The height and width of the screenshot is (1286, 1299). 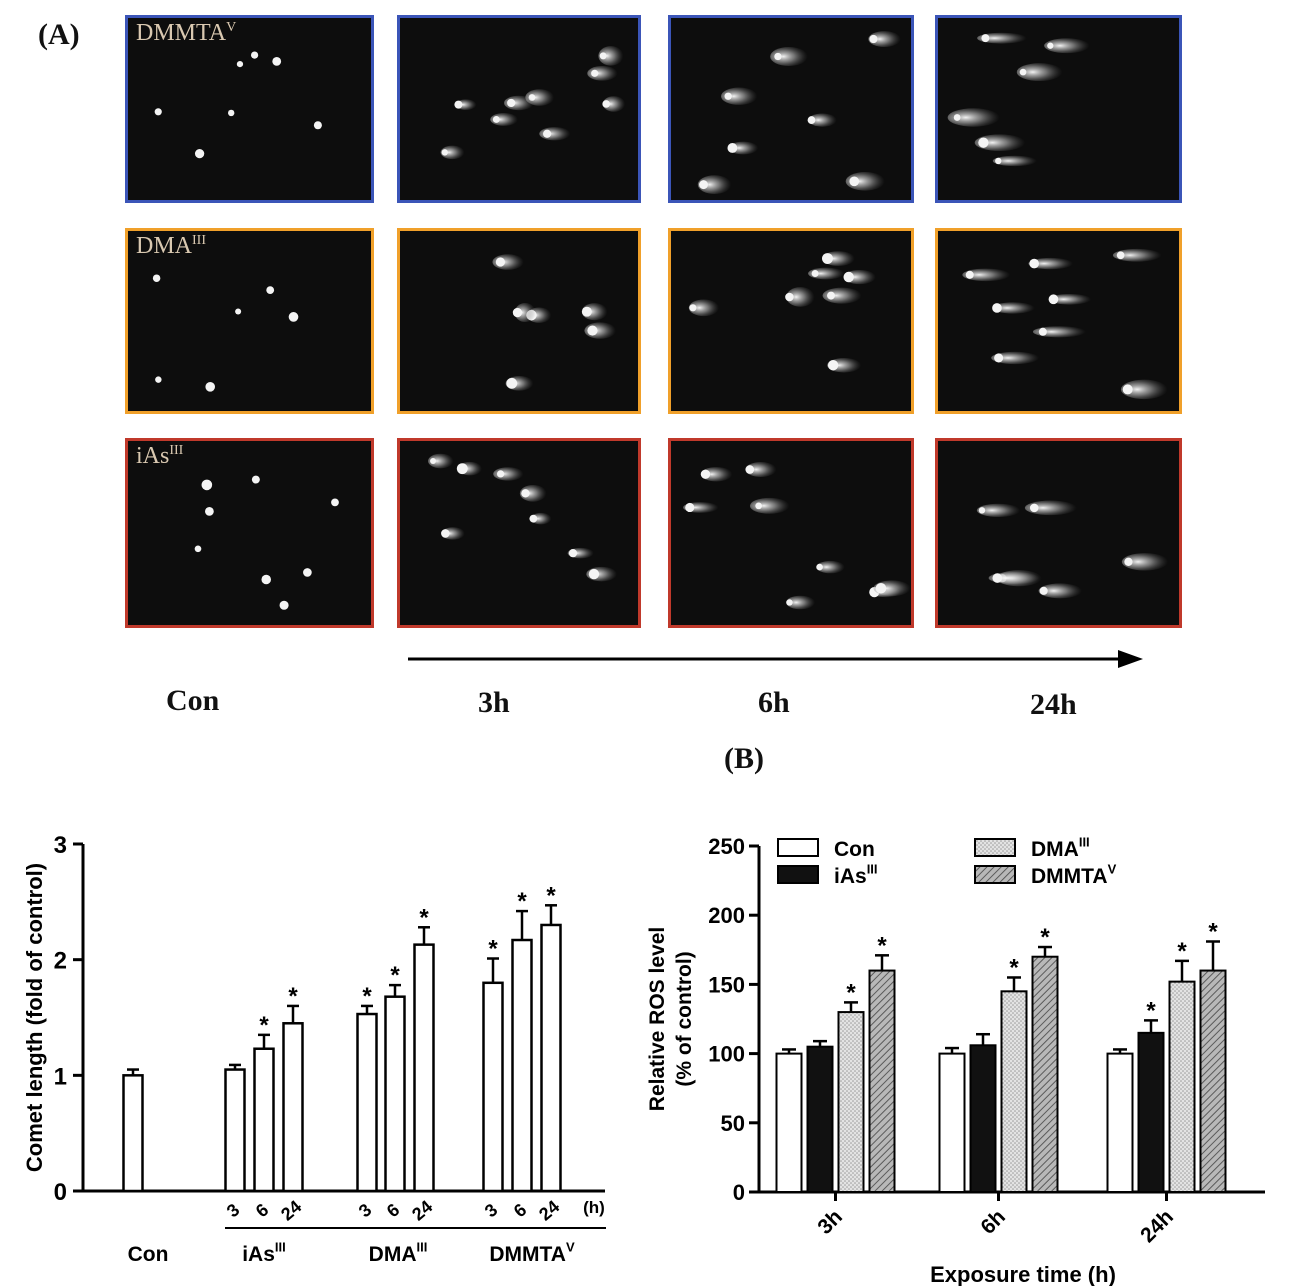 I want to click on micrograph-dma-6h, so click(x=791, y=321).